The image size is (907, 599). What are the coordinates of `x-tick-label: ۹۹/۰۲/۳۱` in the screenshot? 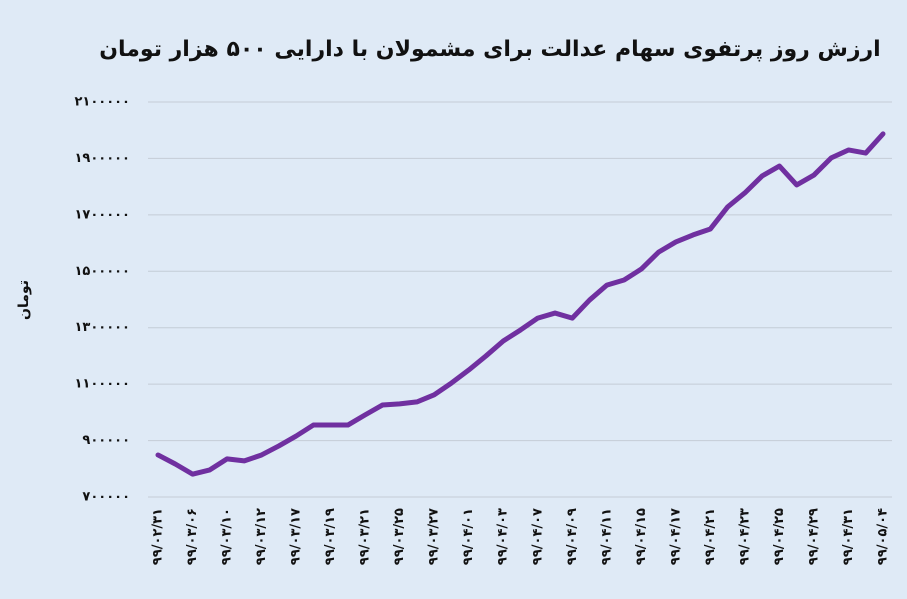 It's located at (158, 536).